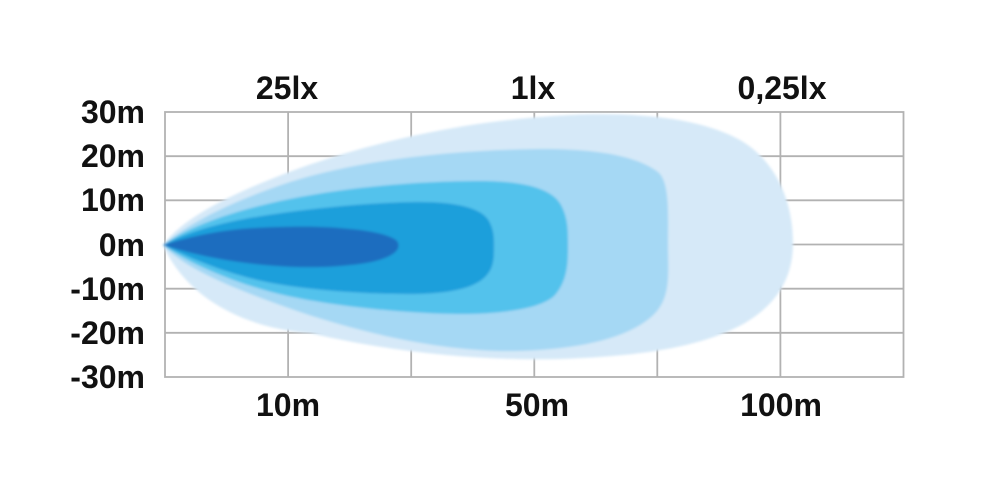 This screenshot has width=1000, height=480. What do you see at coordinates (533, 88) in the screenshot?
I see `lux-label-1lx: 1lx` at bounding box center [533, 88].